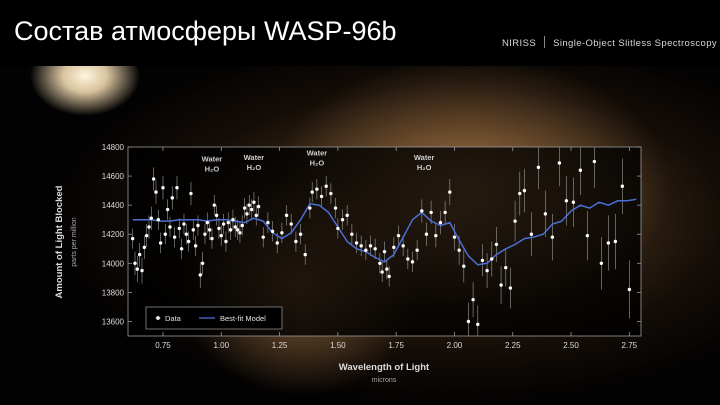  I want to click on y-tick-label: 14800, so click(113, 147).